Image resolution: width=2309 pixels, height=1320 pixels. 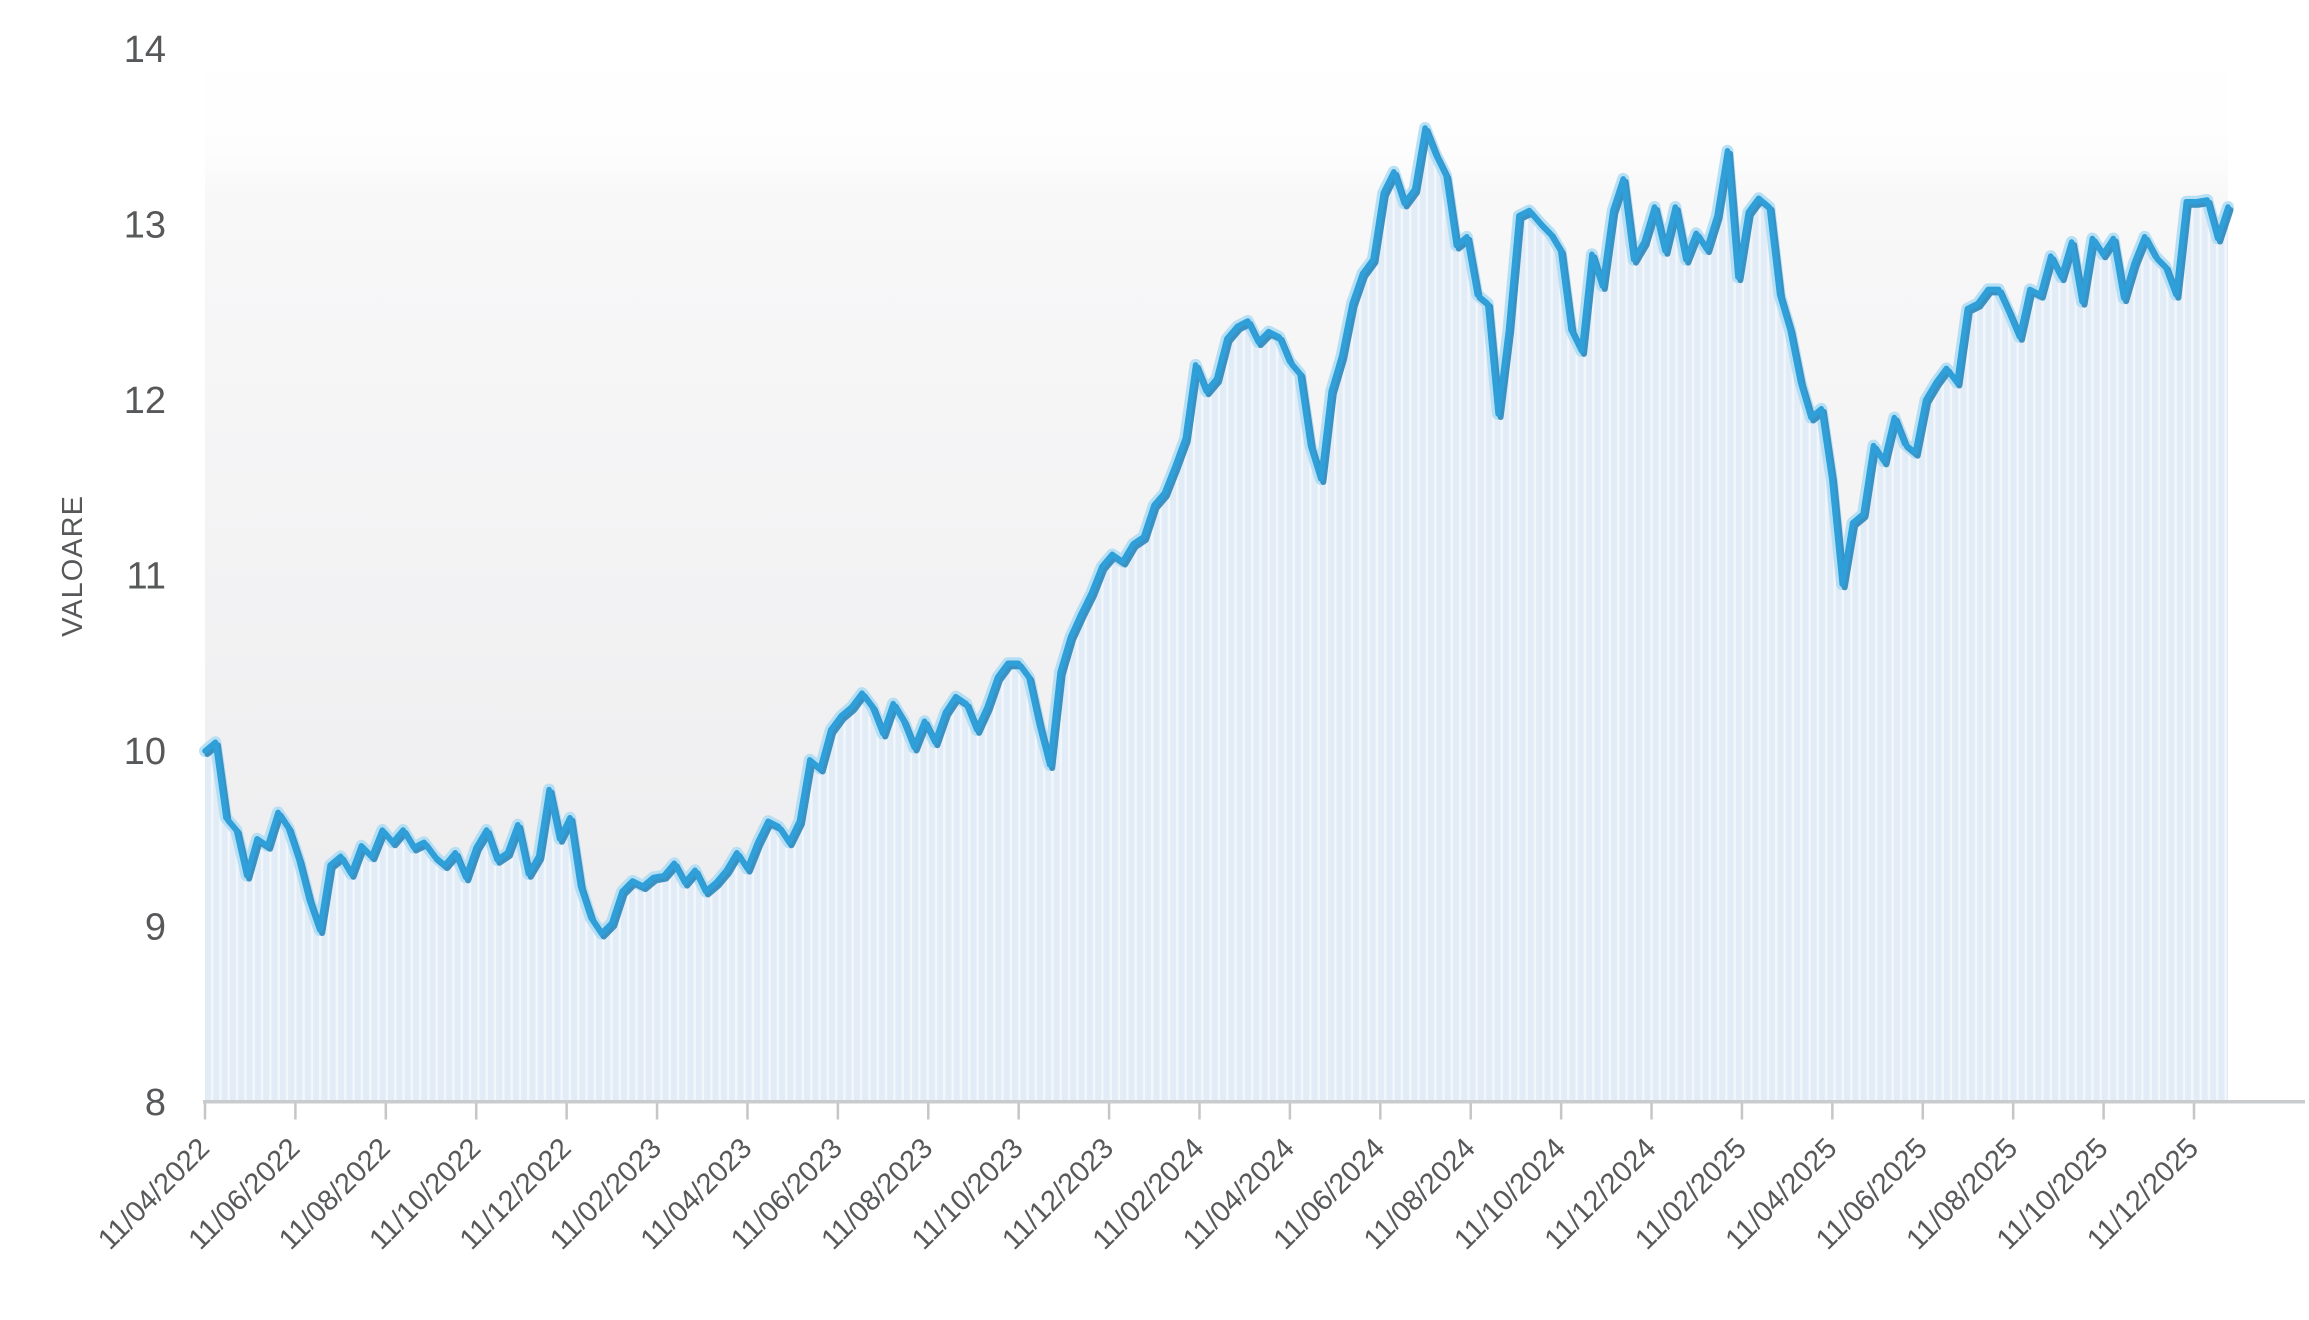 I want to click on y-tick-label: 12, so click(x=145, y=401).